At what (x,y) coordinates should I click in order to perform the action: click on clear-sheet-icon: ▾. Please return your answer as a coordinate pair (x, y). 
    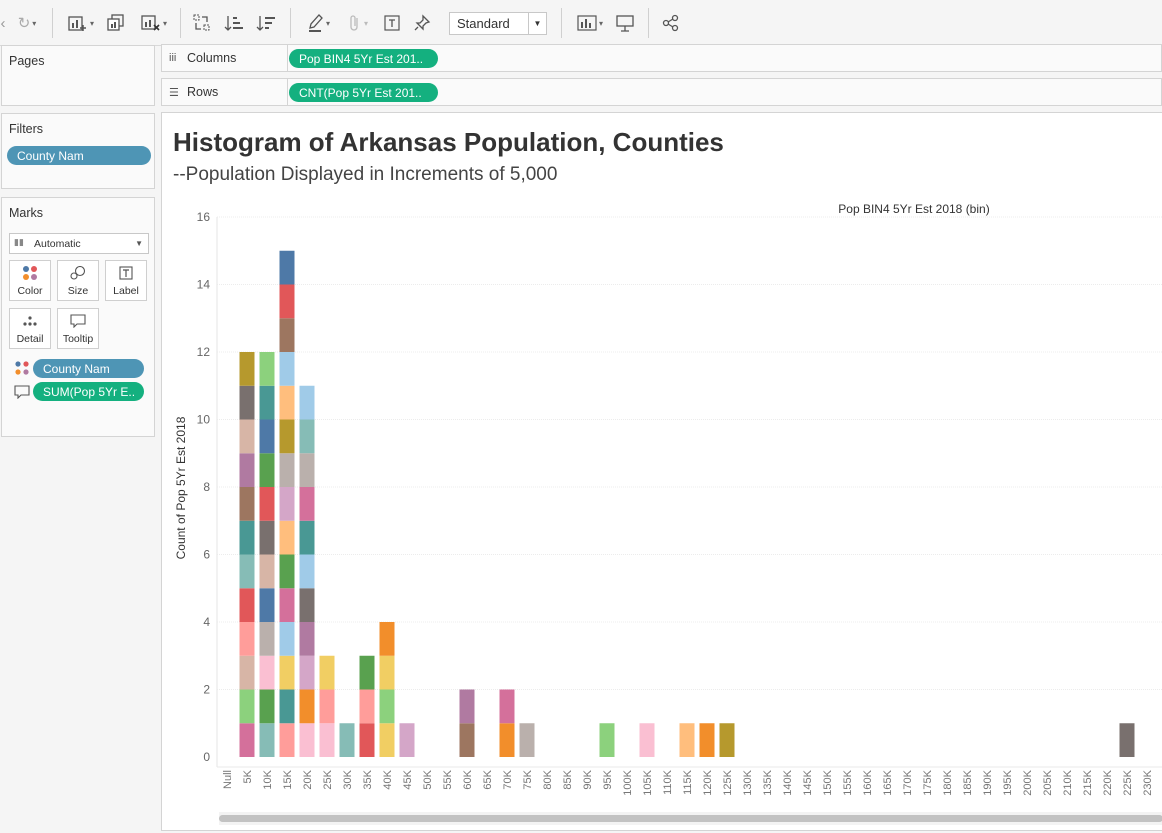
    Looking at the image, I should click on (154, 23).